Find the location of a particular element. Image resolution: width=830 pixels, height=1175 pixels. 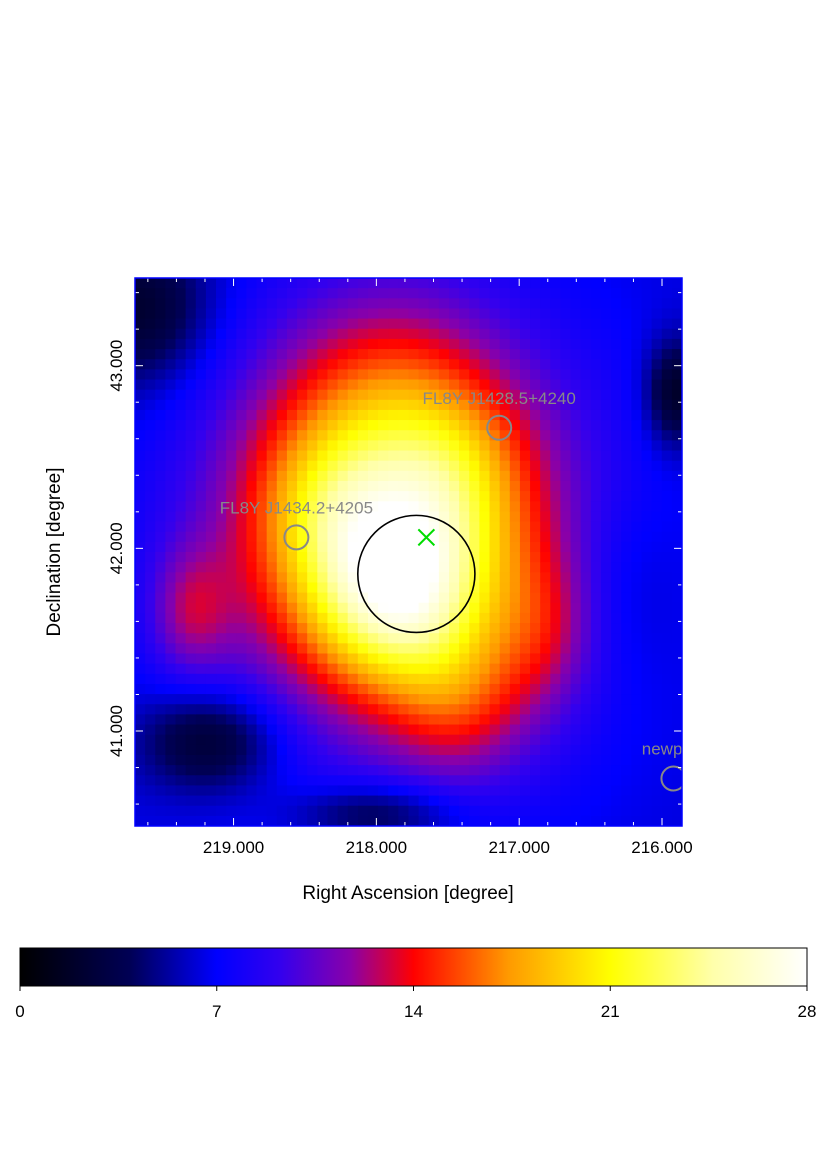

y-tick-label: 41.000 is located at coordinates (116, 731).